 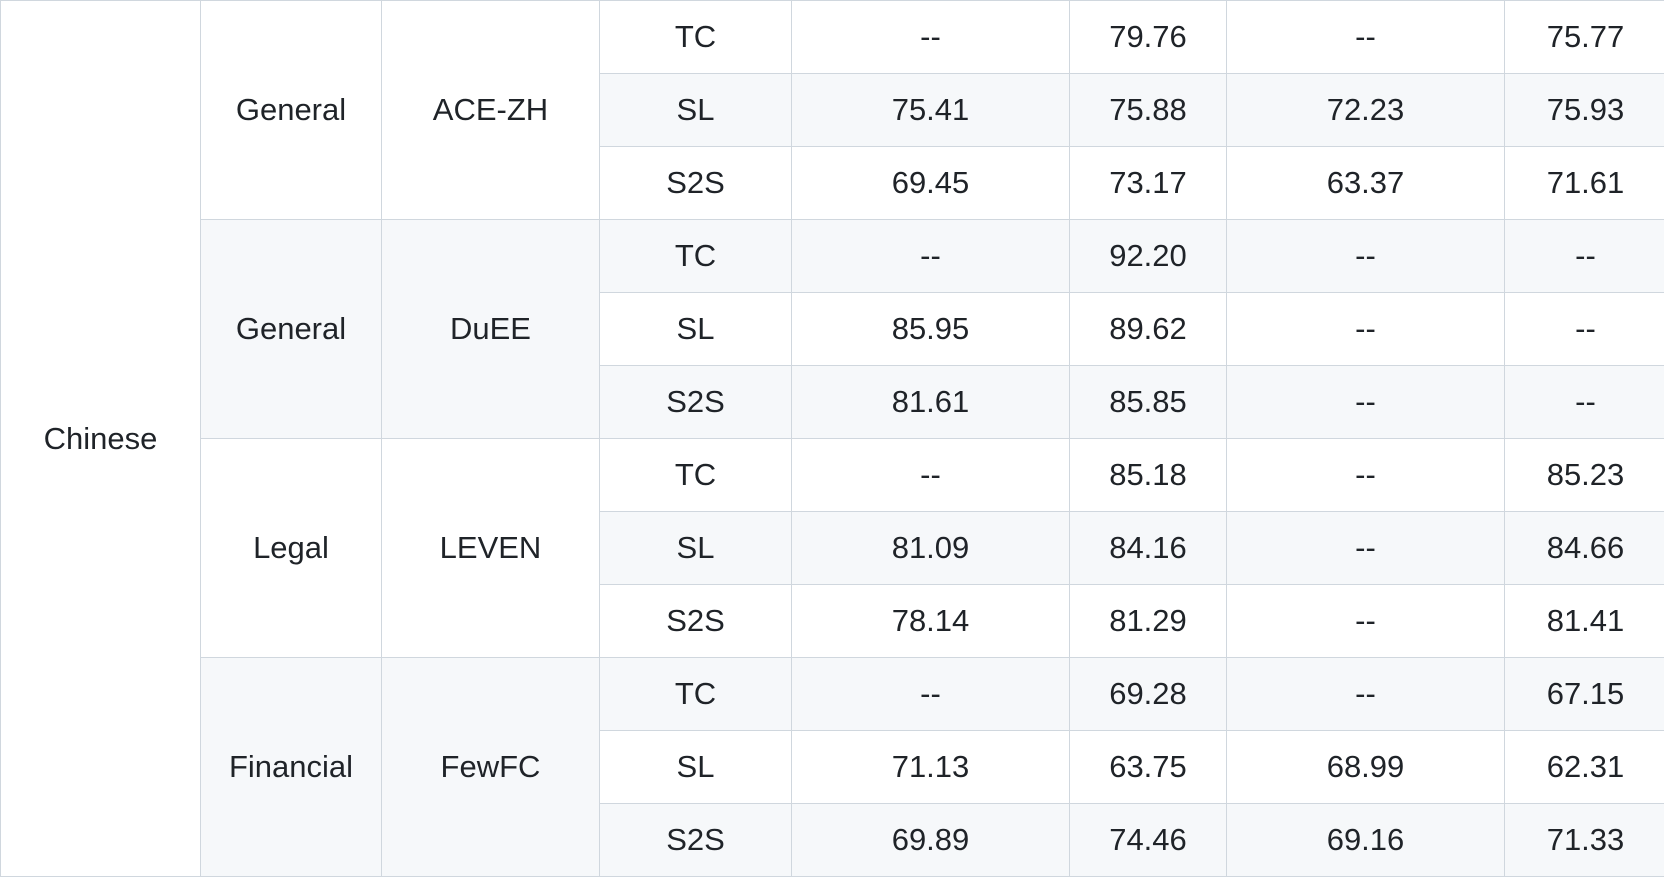 What do you see at coordinates (930, 110) in the screenshot?
I see `value-cell: 75.41` at bounding box center [930, 110].